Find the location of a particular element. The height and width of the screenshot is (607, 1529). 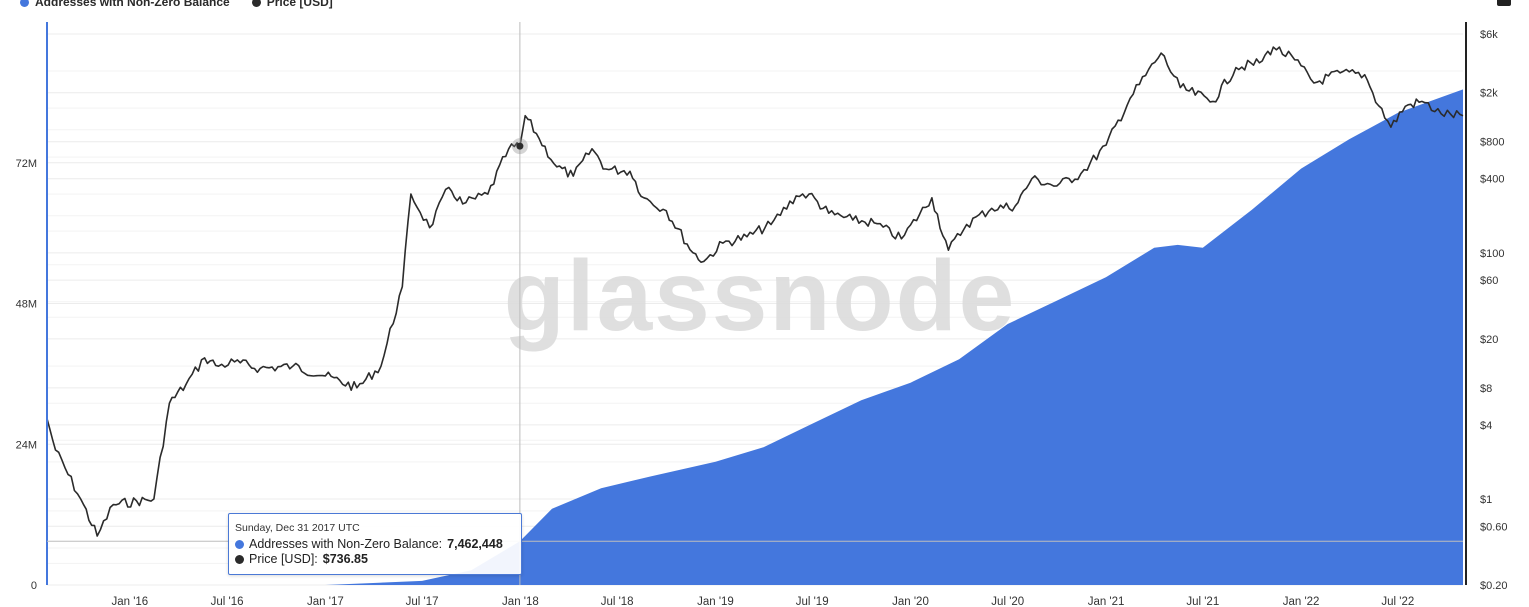

tooltip-dot-addresses is located at coordinates (239, 544).